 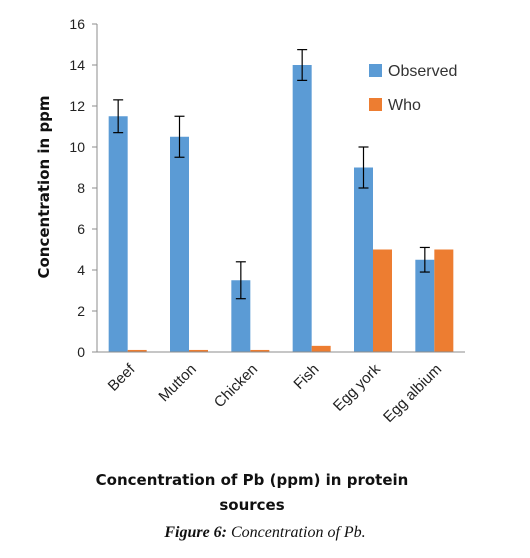 I want to click on y-tick-label: 0, so click(x=81, y=352).